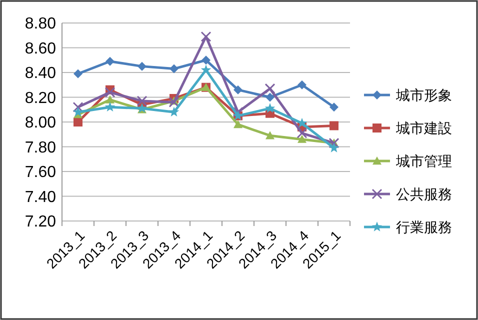 This screenshot has width=478, height=320. What do you see at coordinates (423, 128) in the screenshot?
I see `legend-label: 城市建設` at bounding box center [423, 128].